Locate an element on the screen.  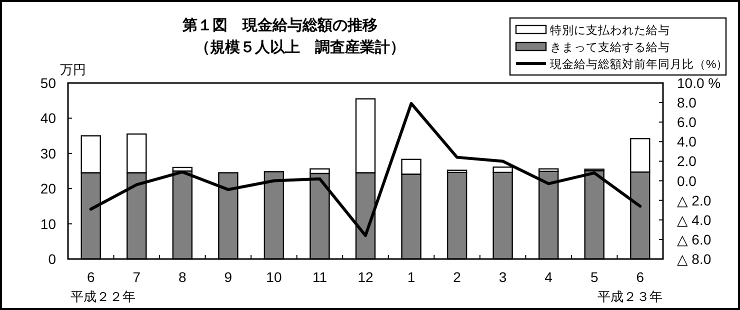
y2-tick-label: △ 2.0 is located at coordinates (694, 200).